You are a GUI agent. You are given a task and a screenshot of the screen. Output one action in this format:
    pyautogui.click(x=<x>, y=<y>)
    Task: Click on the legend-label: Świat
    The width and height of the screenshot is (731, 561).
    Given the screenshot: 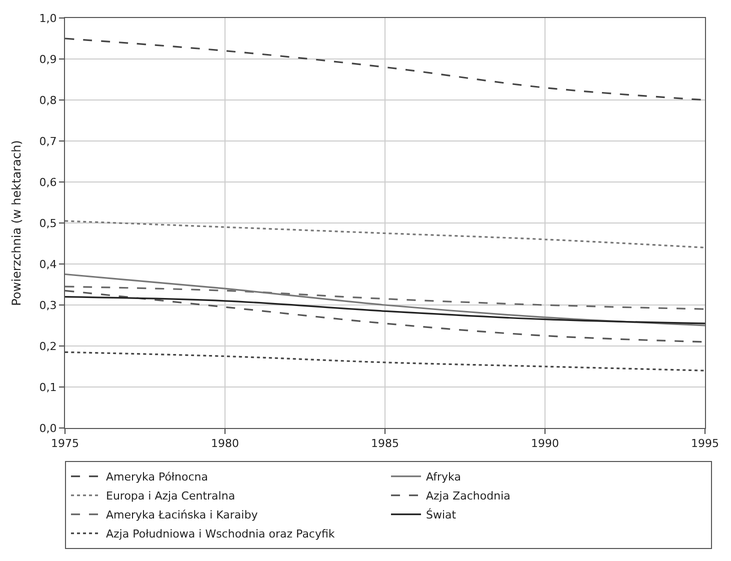 What is the action you would take?
    pyautogui.click(x=441, y=515)
    